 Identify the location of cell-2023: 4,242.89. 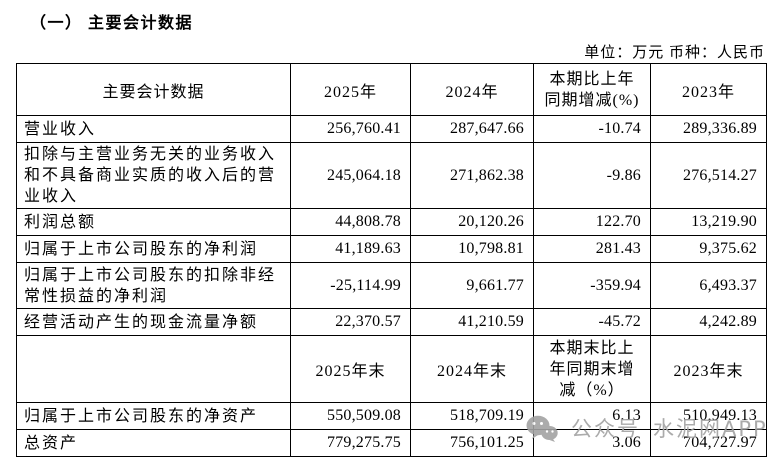
(708, 322).